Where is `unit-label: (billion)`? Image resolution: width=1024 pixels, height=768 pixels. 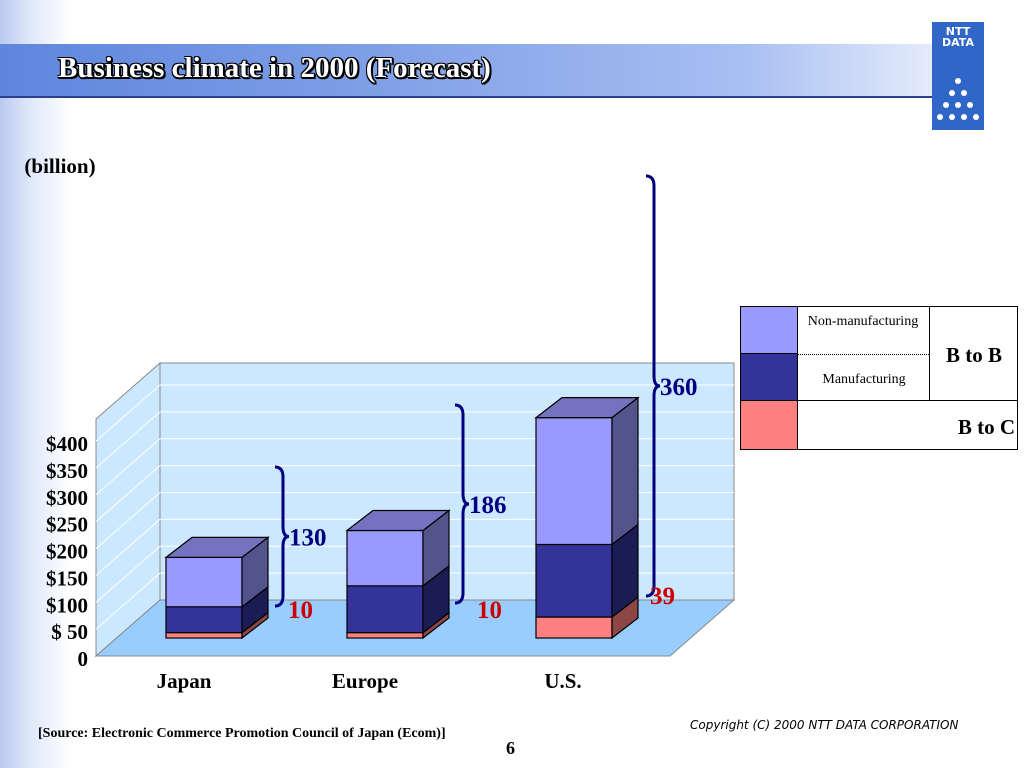
unit-label: (billion) is located at coordinates (59, 166).